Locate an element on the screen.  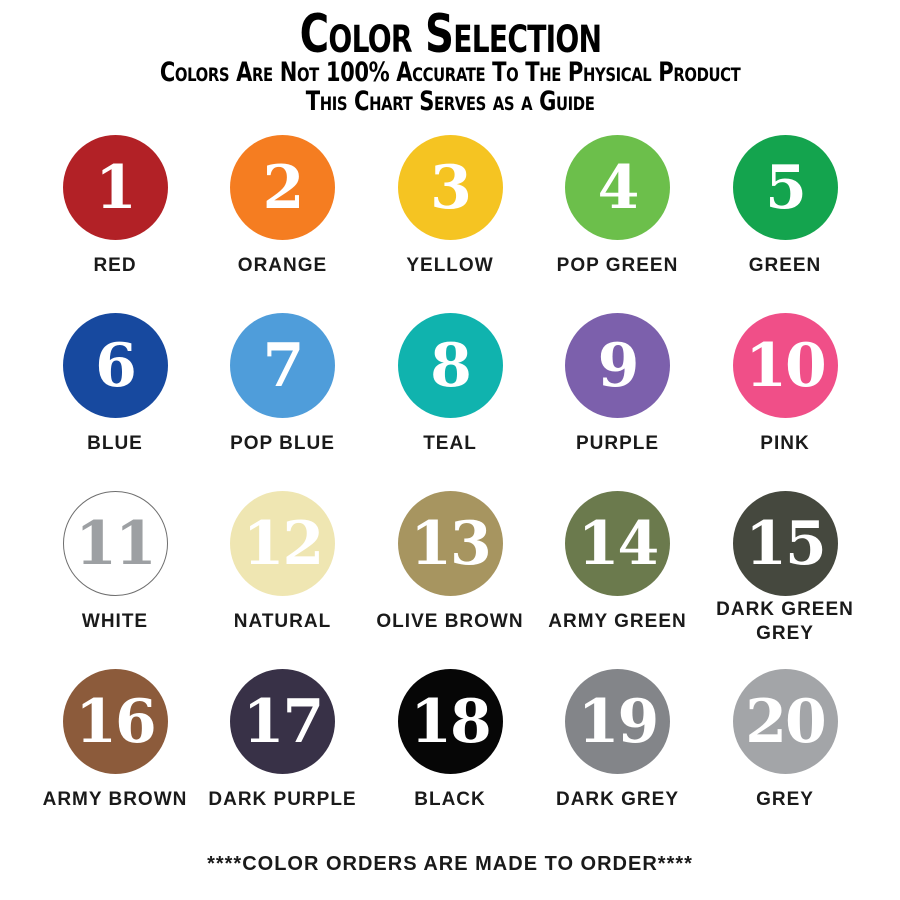
color-label-area: POP BLUE is located at coordinates (283, 444).